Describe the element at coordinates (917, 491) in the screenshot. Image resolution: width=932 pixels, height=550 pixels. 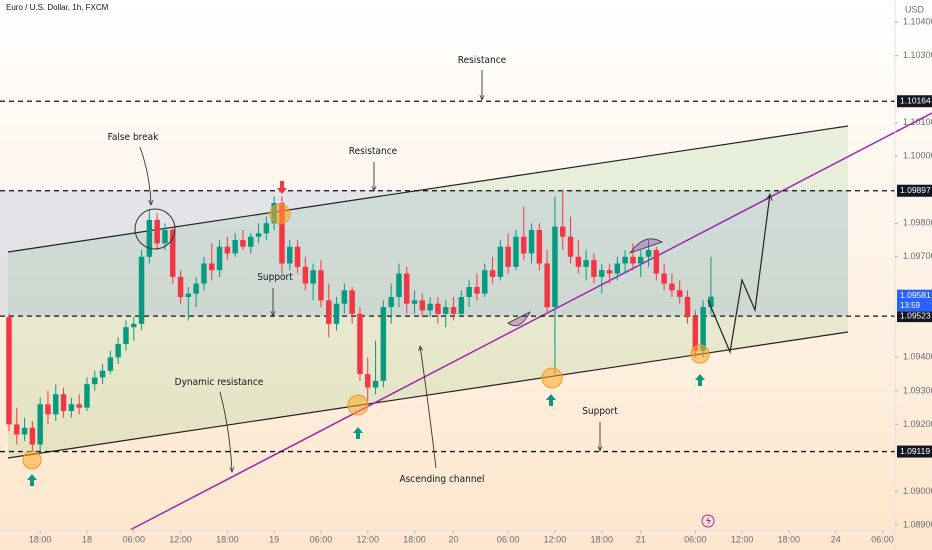
I see `y-tick-label: 1.09000` at that location.